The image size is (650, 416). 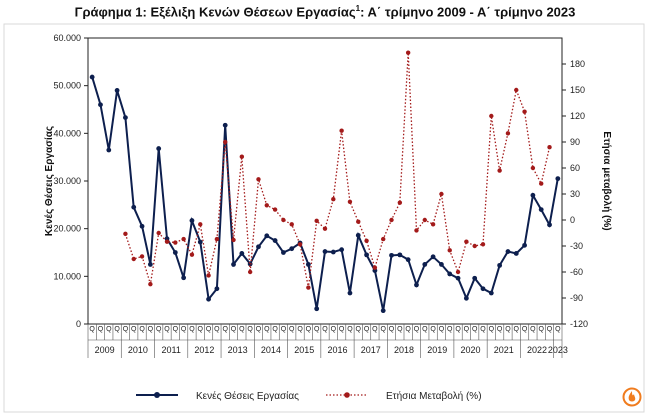 What do you see at coordinates (67, 38) in the screenshot?
I see `y-tick-label: 60.000` at bounding box center [67, 38].